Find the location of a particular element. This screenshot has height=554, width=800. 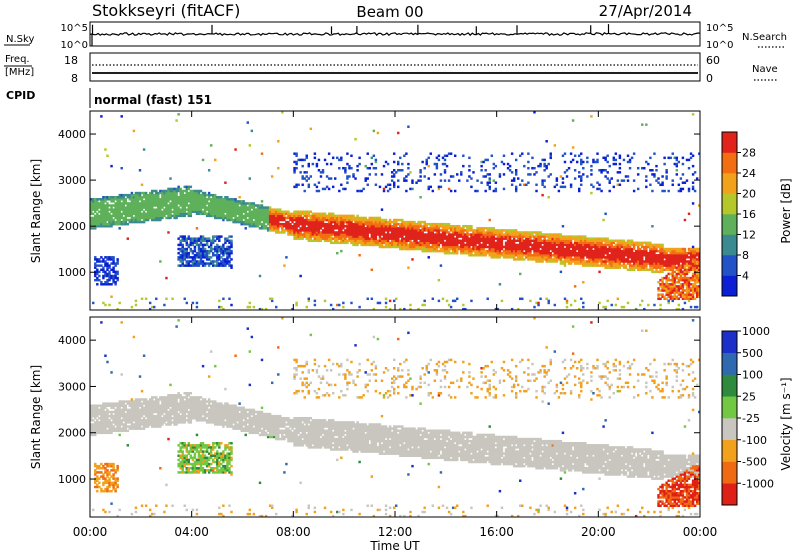

nave-tick-bottom: 0 is located at coordinates (709, 78).